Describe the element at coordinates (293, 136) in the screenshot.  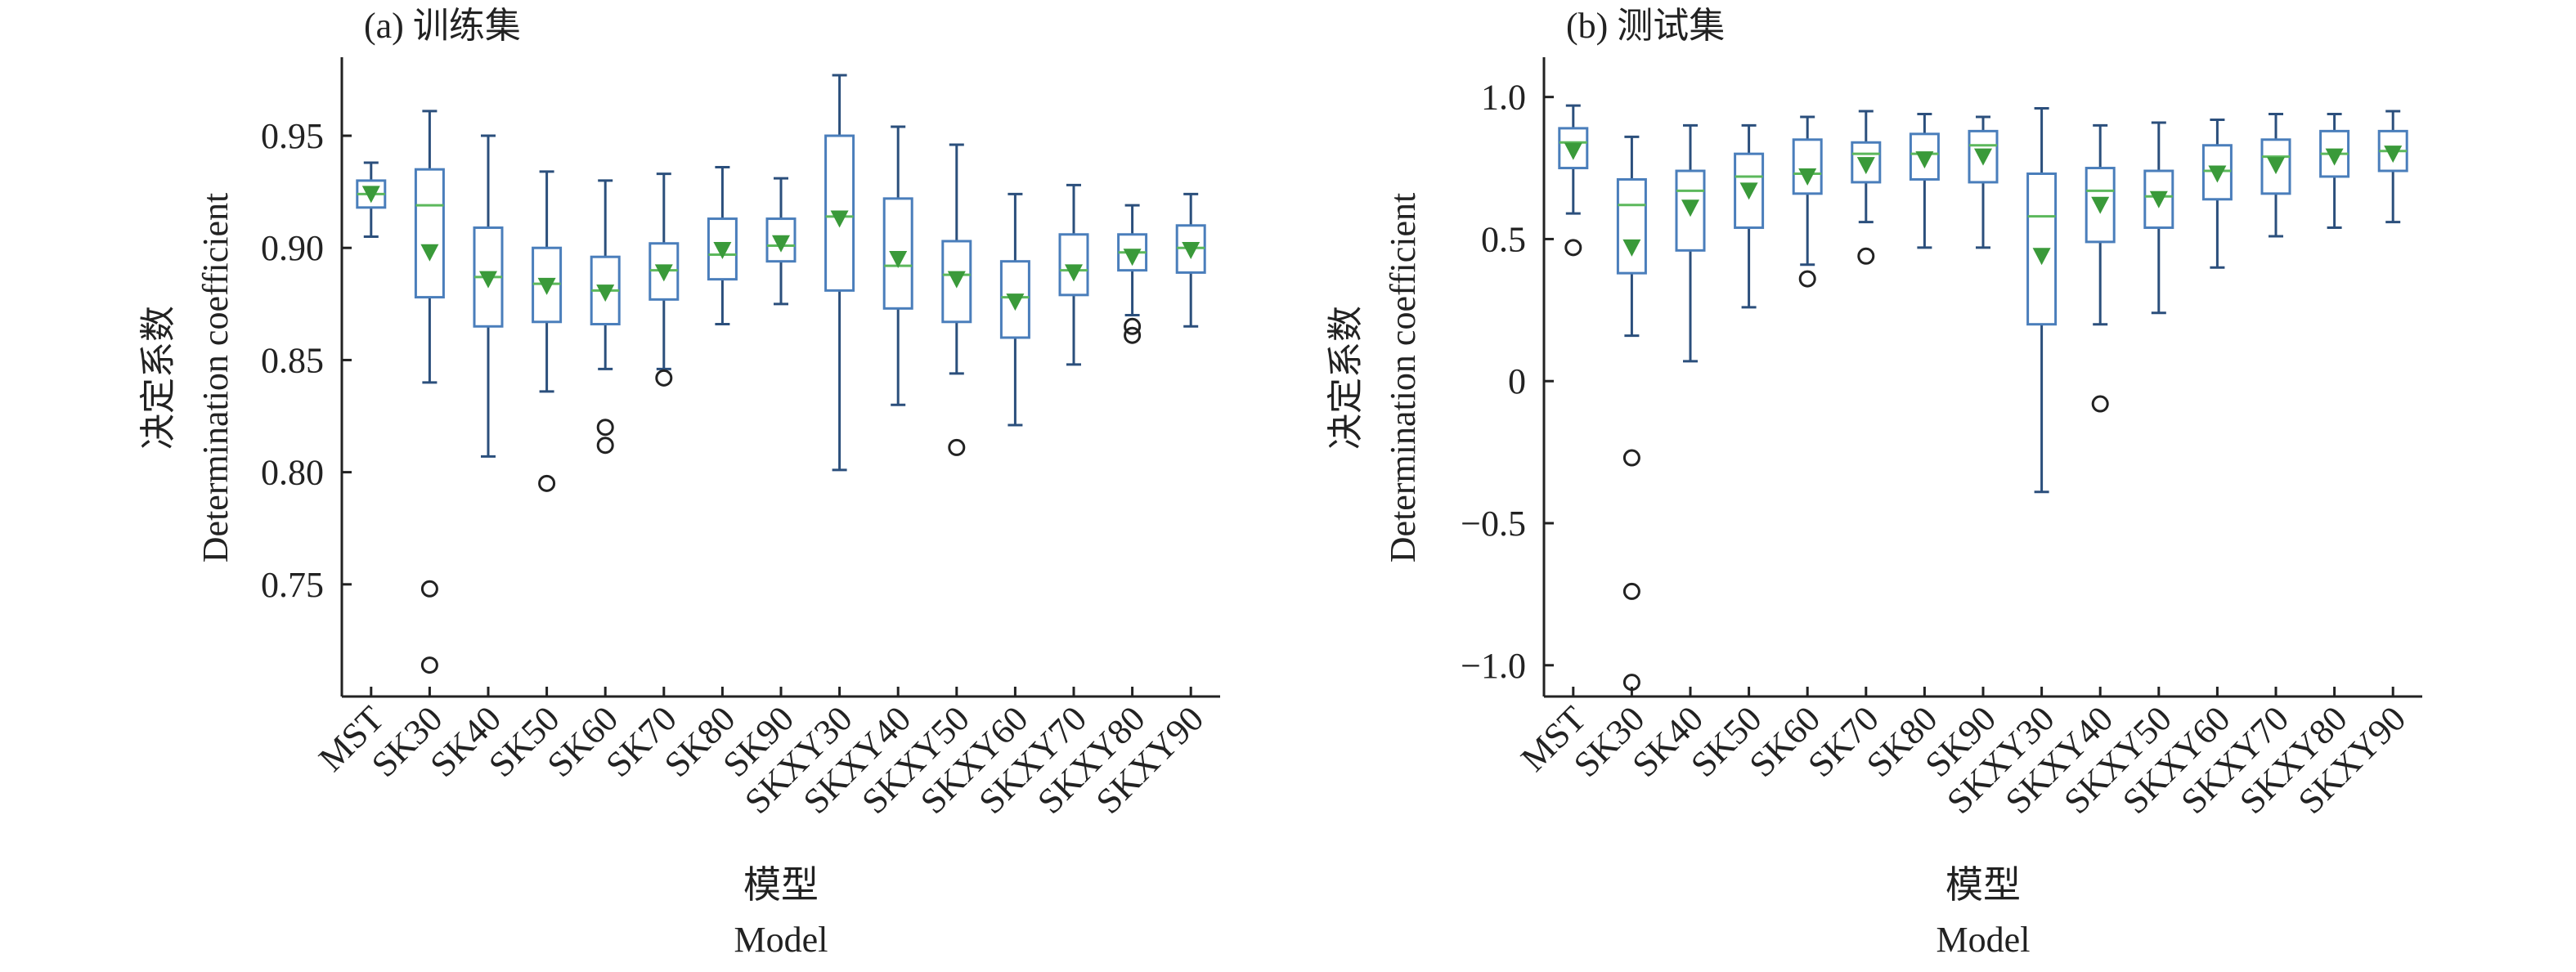
I see `y-tick-label: 0.95` at that location.